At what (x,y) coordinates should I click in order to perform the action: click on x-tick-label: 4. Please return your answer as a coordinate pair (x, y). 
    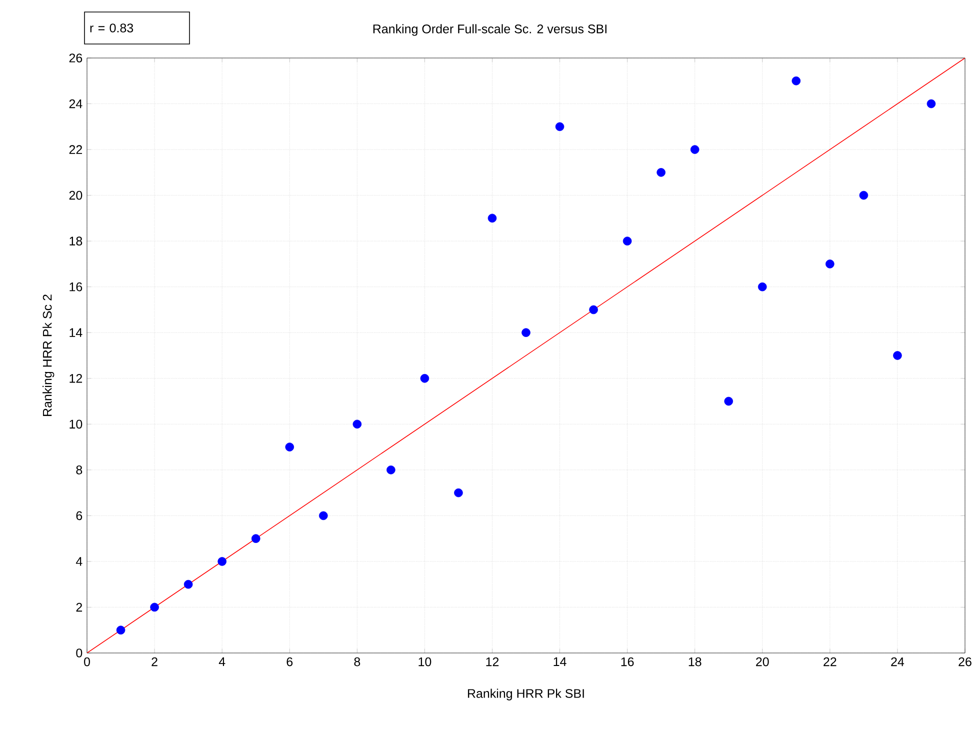
    Looking at the image, I should click on (222, 661).